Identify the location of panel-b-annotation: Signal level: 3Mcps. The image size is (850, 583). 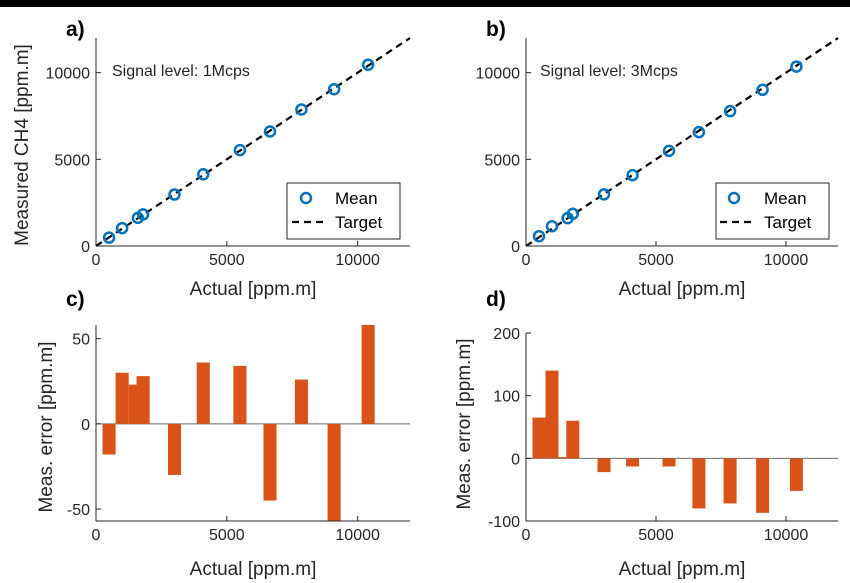
(609, 71).